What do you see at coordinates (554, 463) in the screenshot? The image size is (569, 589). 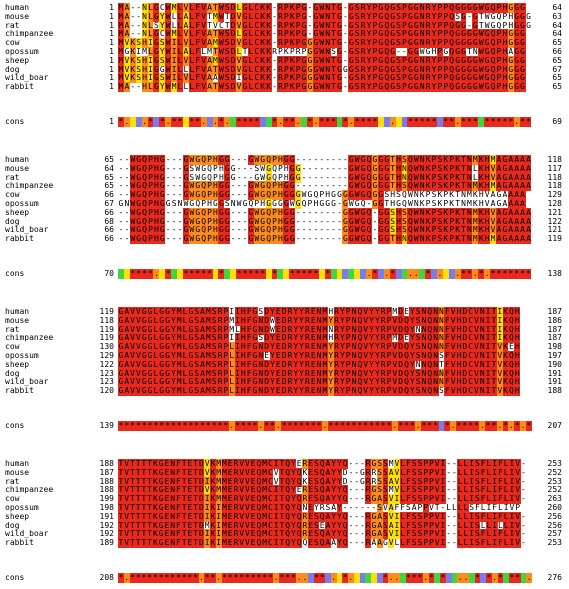 I see `end-position: 253` at bounding box center [554, 463].